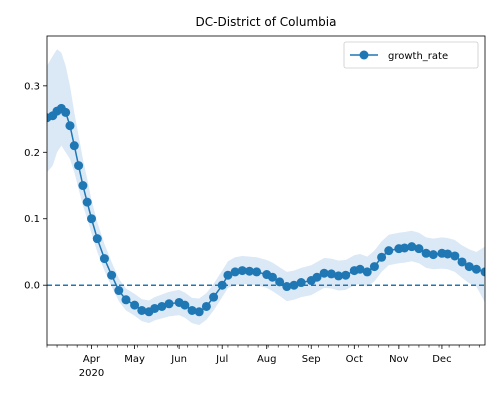 The height and width of the screenshot is (400, 500). Describe the element at coordinates (32, 153) in the screenshot. I see `y-tick-label: 0.2` at that location.